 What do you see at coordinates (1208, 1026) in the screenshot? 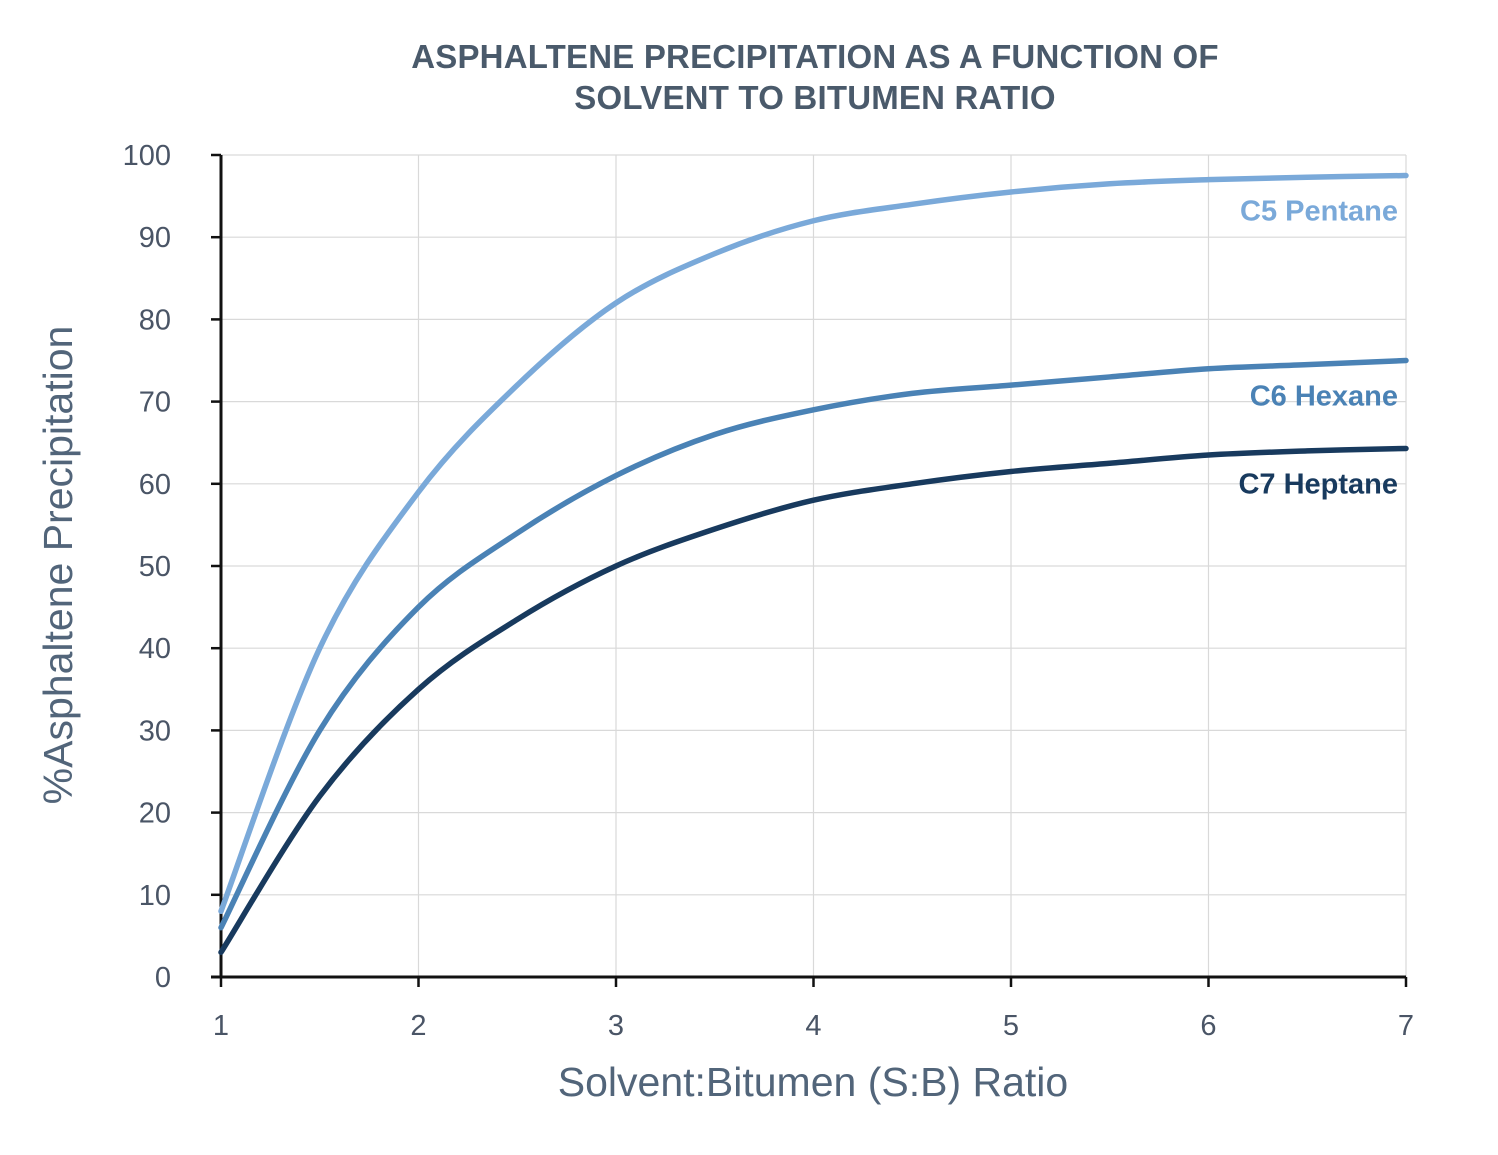
I see `x-tick-label: 6` at bounding box center [1208, 1026].